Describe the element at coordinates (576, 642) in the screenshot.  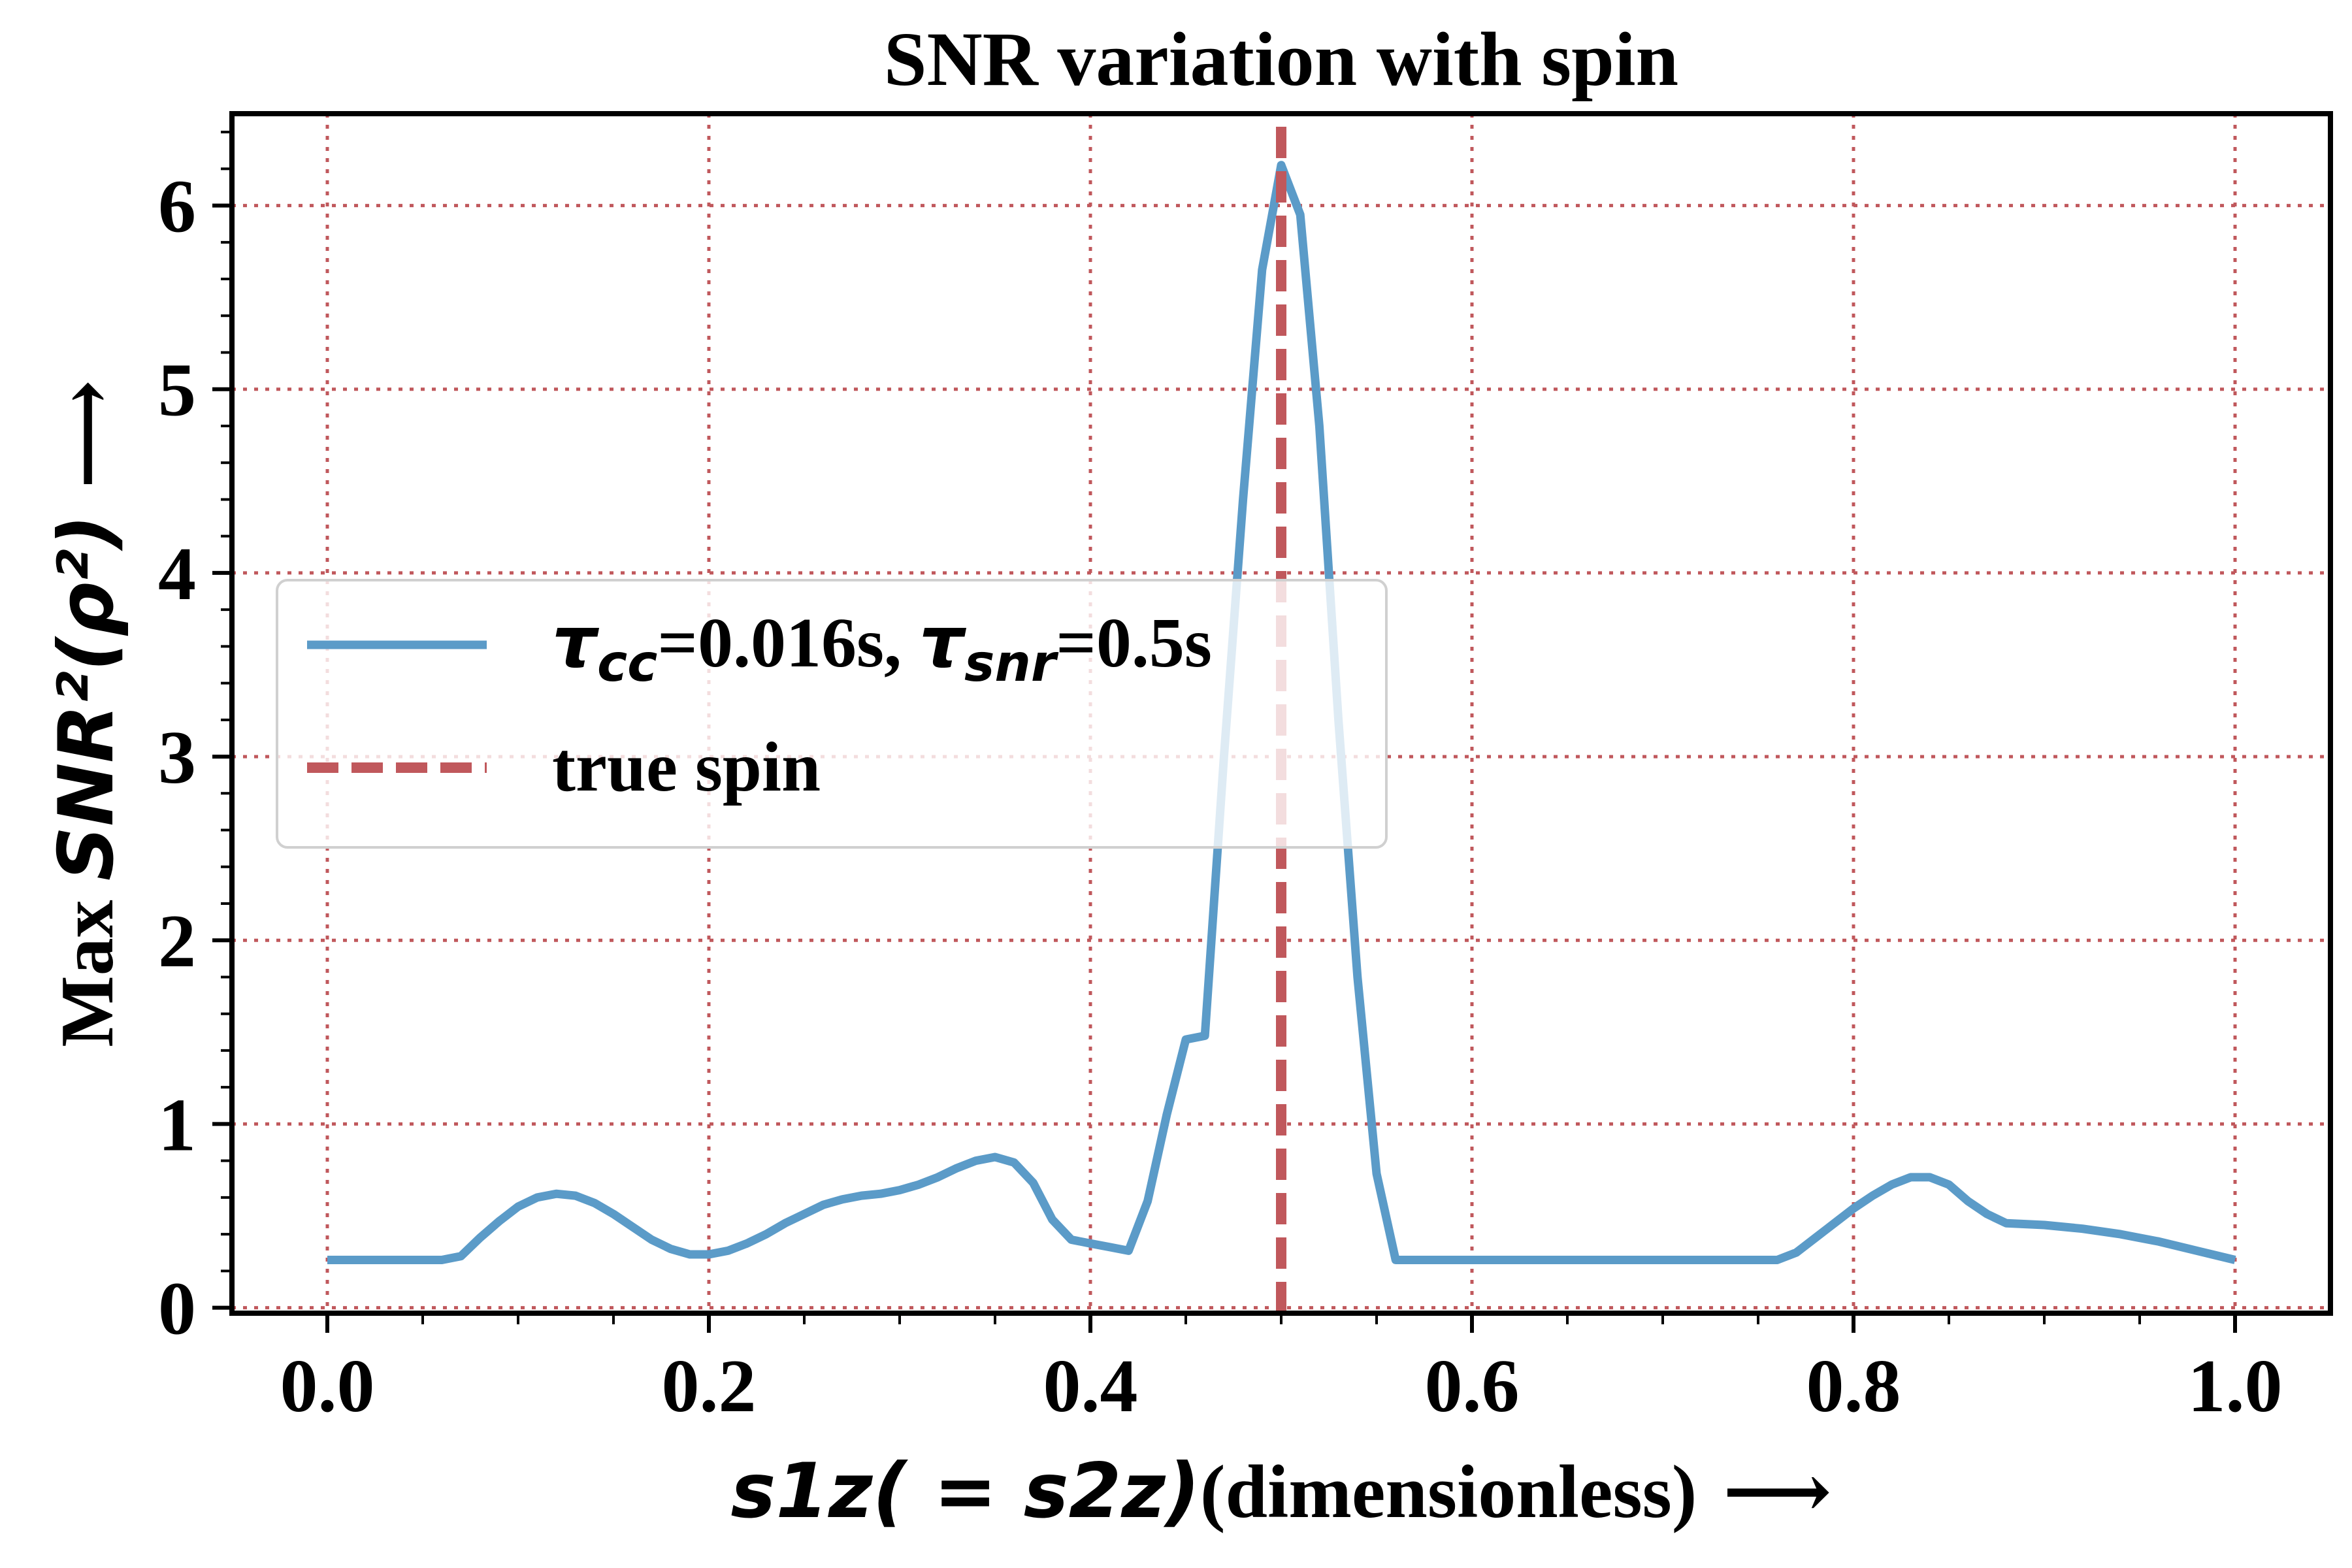
I see `legend-tau-1: τ` at that location.